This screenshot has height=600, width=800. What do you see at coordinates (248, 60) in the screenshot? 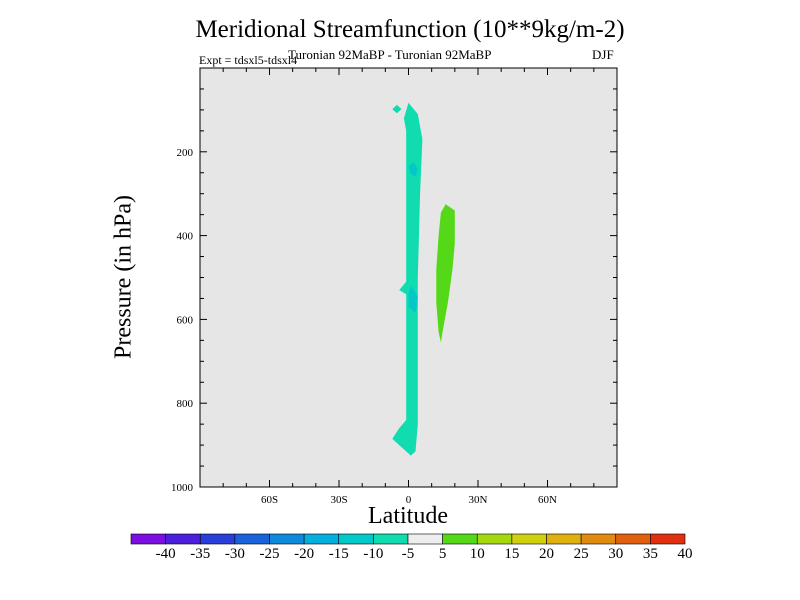
I see `experiment-label: Expt = tdsxl5-tdsxl4` at bounding box center [248, 60].